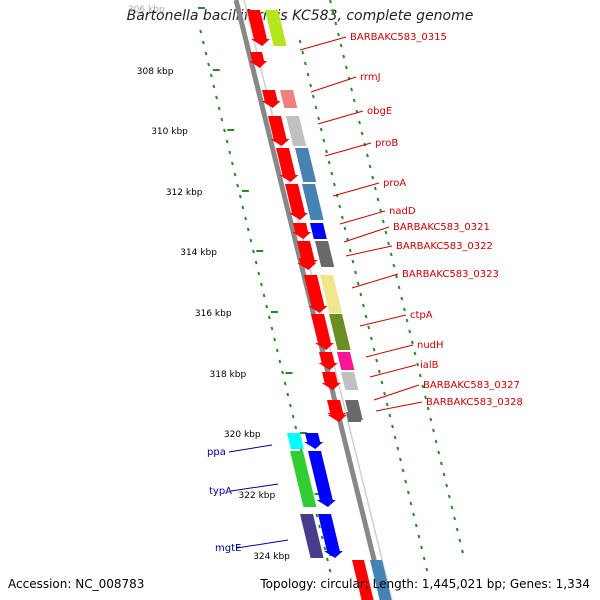  I want to click on gene-label-right: proB, so click(386, 143).